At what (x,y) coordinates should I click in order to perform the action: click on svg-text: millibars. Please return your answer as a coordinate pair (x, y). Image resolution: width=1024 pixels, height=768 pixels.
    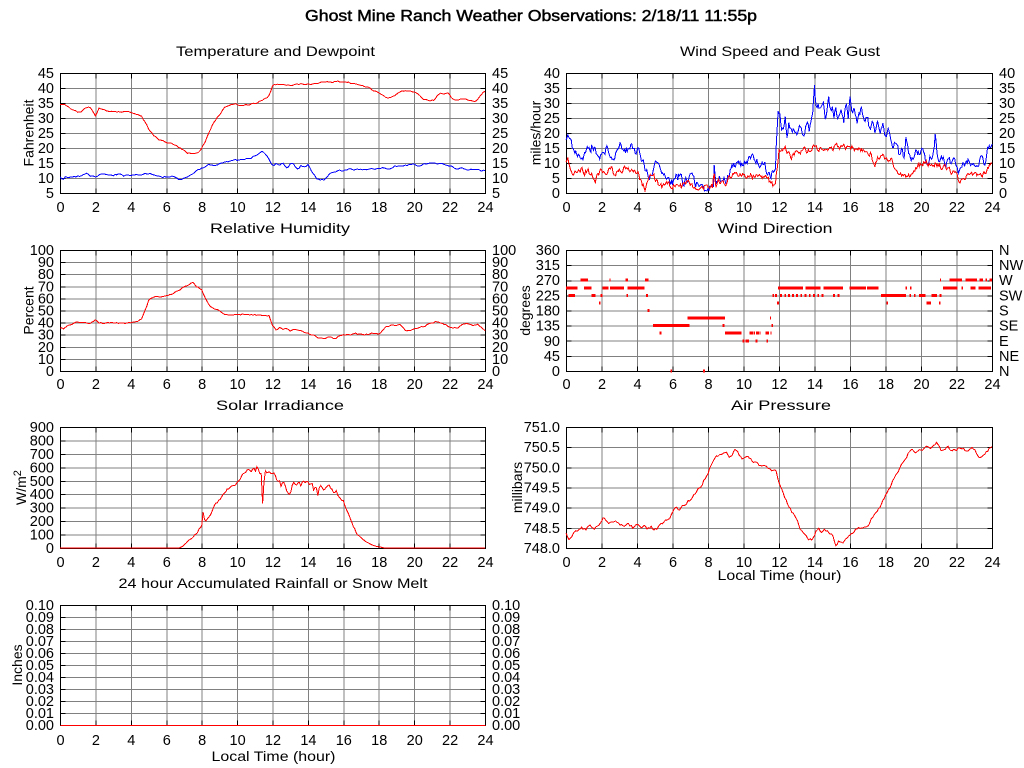
    Looking at the image, I should click on (517, 487).